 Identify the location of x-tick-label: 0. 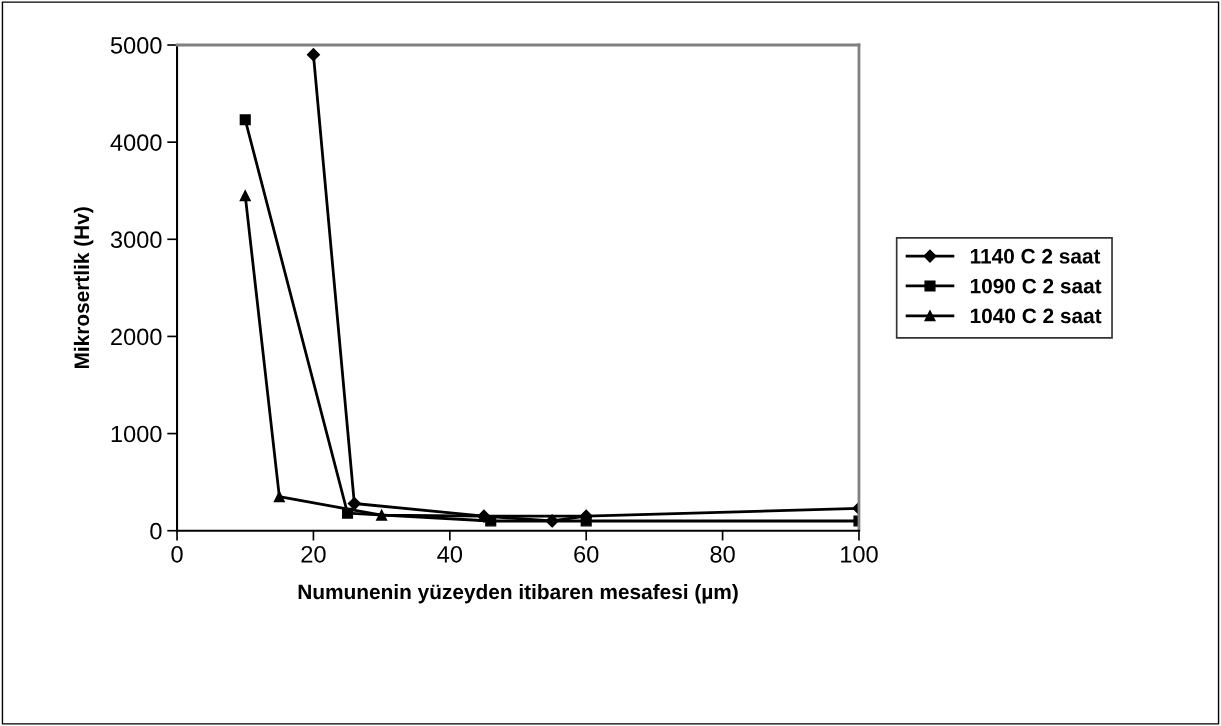
(177, 554).